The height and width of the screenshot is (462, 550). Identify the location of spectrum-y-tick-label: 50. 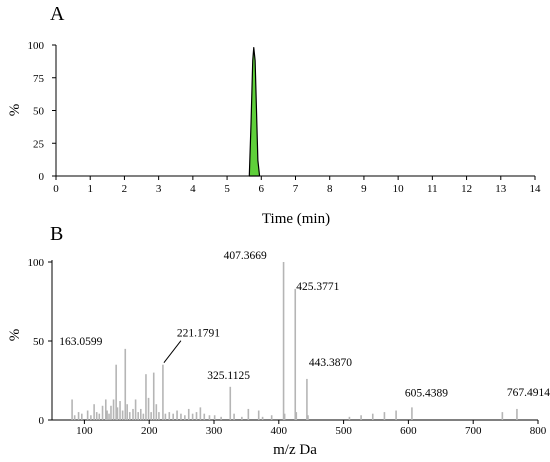
(39, 342).